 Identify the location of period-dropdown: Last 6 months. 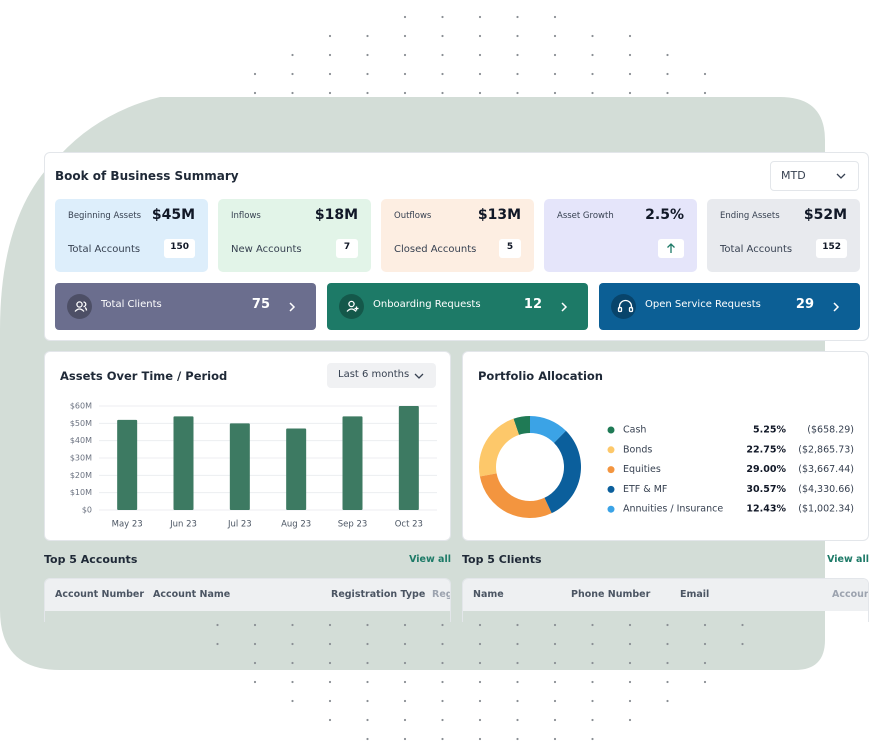
(381, 375).